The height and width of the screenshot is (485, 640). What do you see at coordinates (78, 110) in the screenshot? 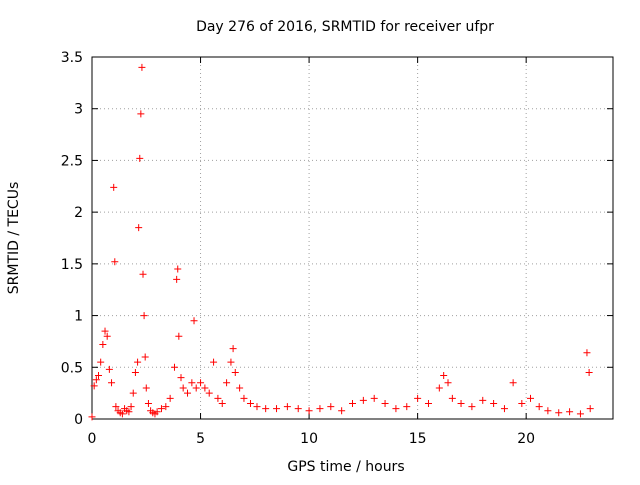
I see `y-tick-label: 3` at bounding box center [78, 110].